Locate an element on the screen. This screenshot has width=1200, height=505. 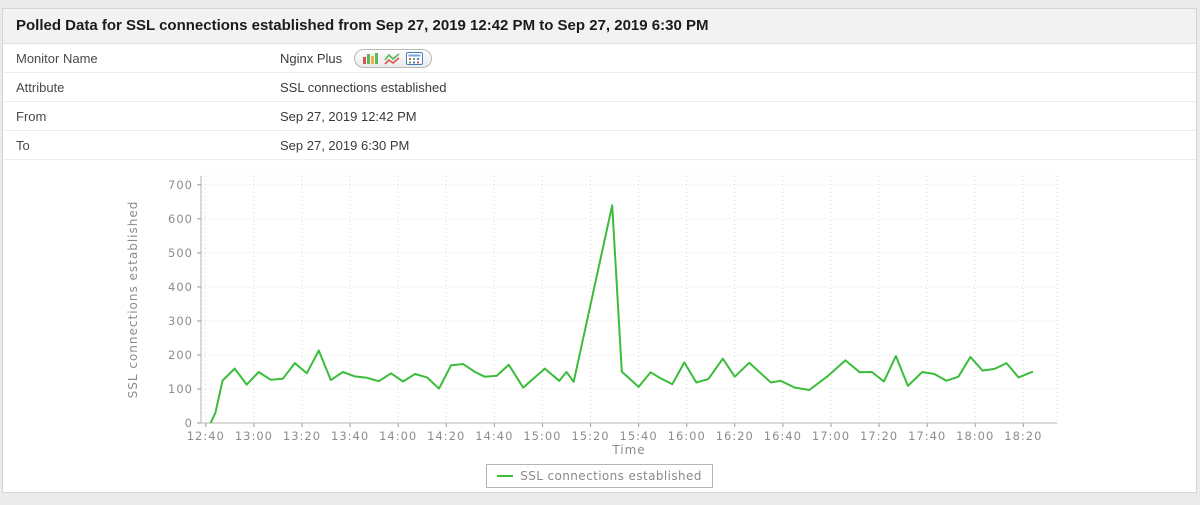
line-chart-icon is located at coordinates (392, 58).